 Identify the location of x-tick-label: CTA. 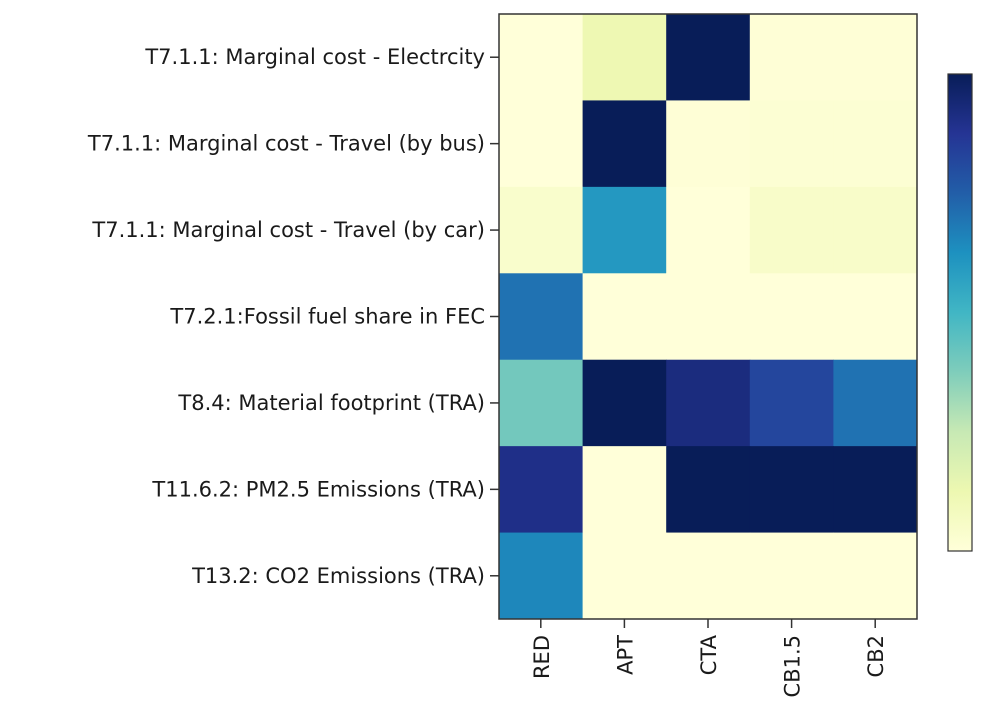
(709, 654).